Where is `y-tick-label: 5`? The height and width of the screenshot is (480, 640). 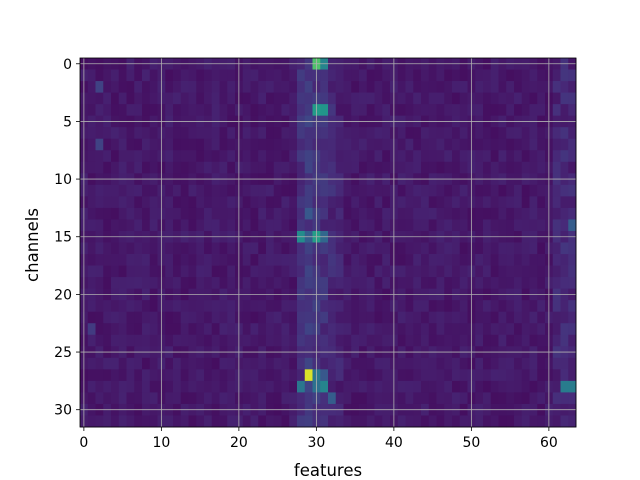 y-tick-label: 5 is located at coordinates (67, 122).